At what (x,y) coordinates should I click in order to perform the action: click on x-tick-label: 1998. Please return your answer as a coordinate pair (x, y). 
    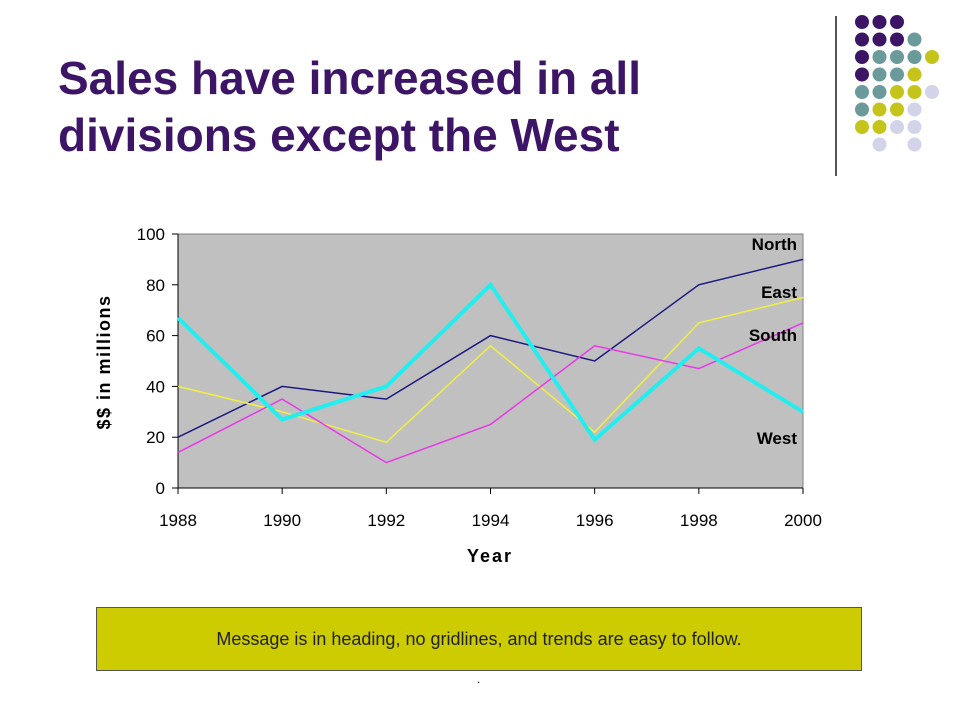
    Looking at the image, I should click on (699, 520).